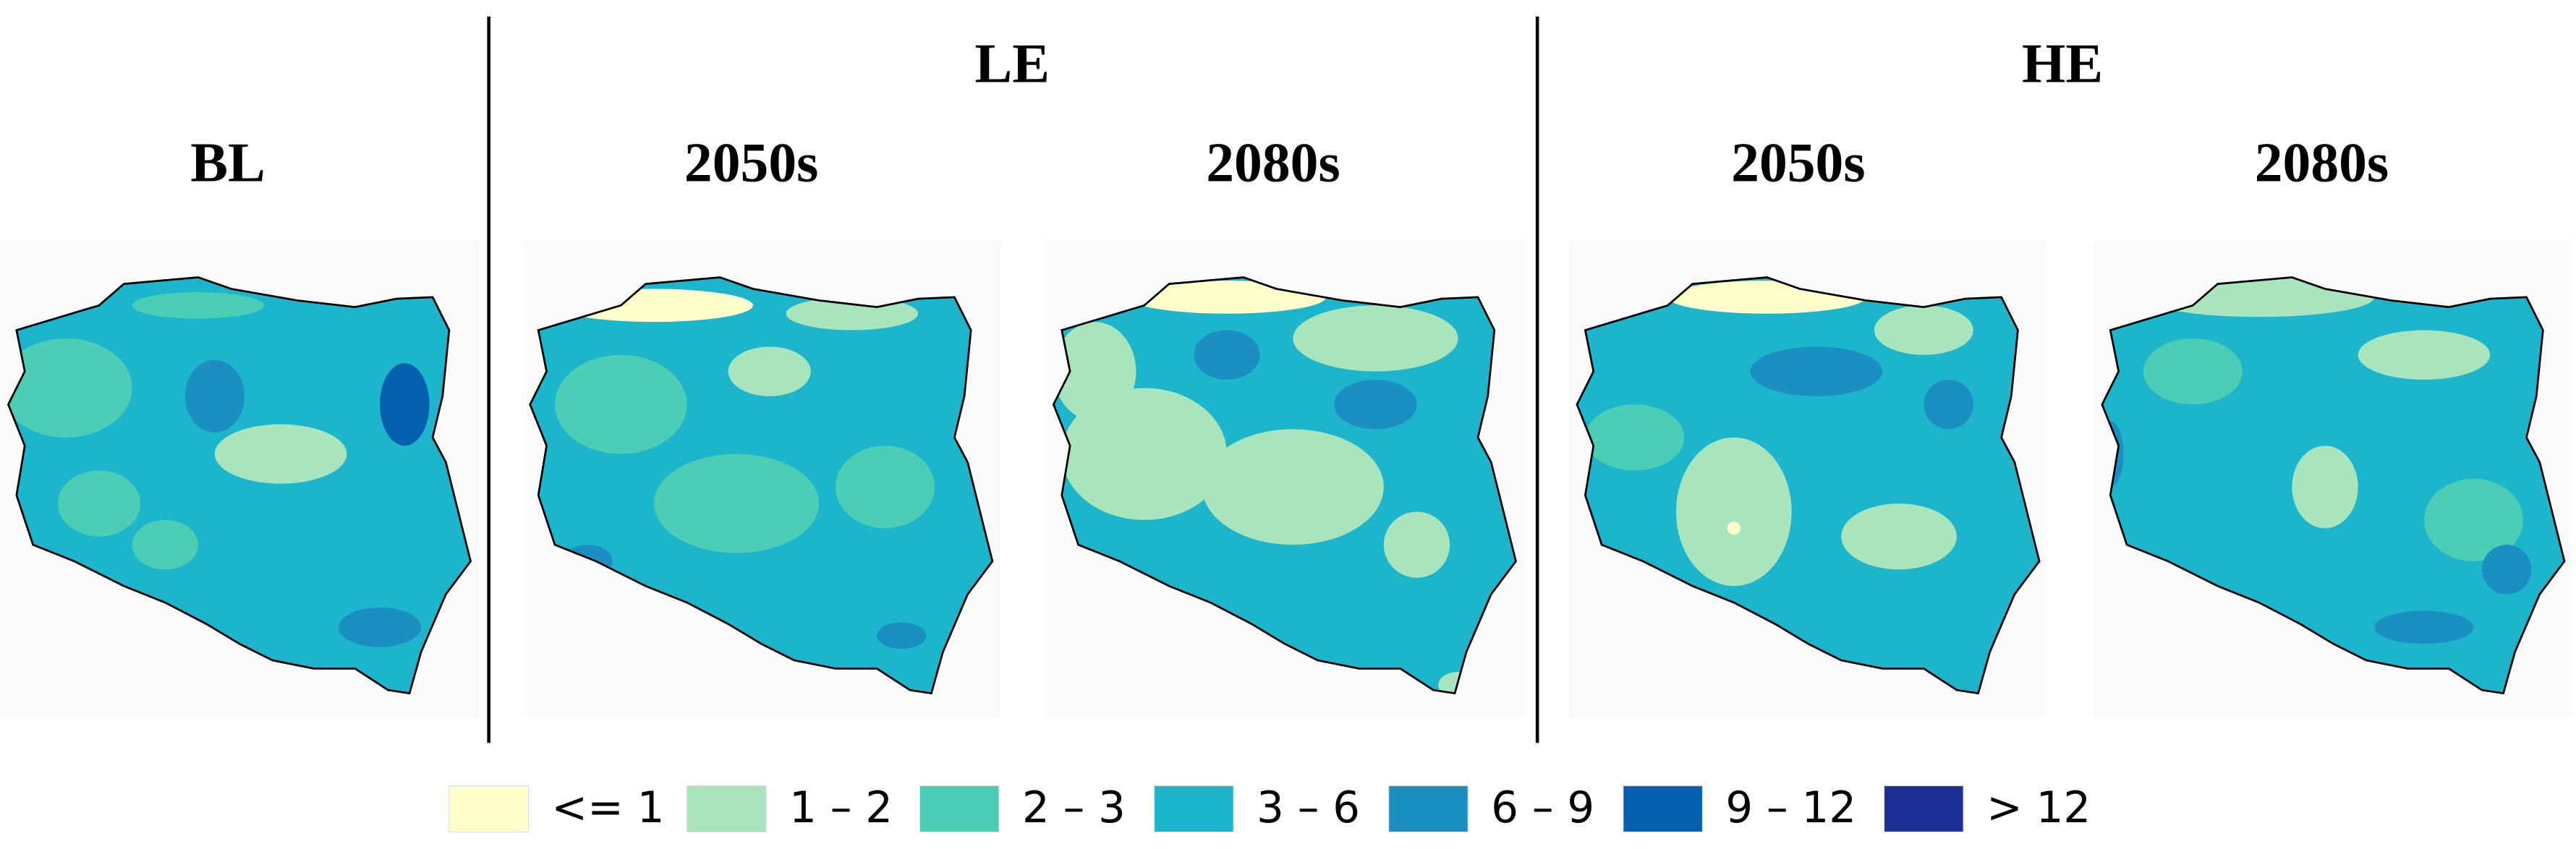 The image size is (2576, 849). What do you see at coordinates (1012, 64) in the screenshot?
I see `group-title: LE` at bounding box center [1012, 64].